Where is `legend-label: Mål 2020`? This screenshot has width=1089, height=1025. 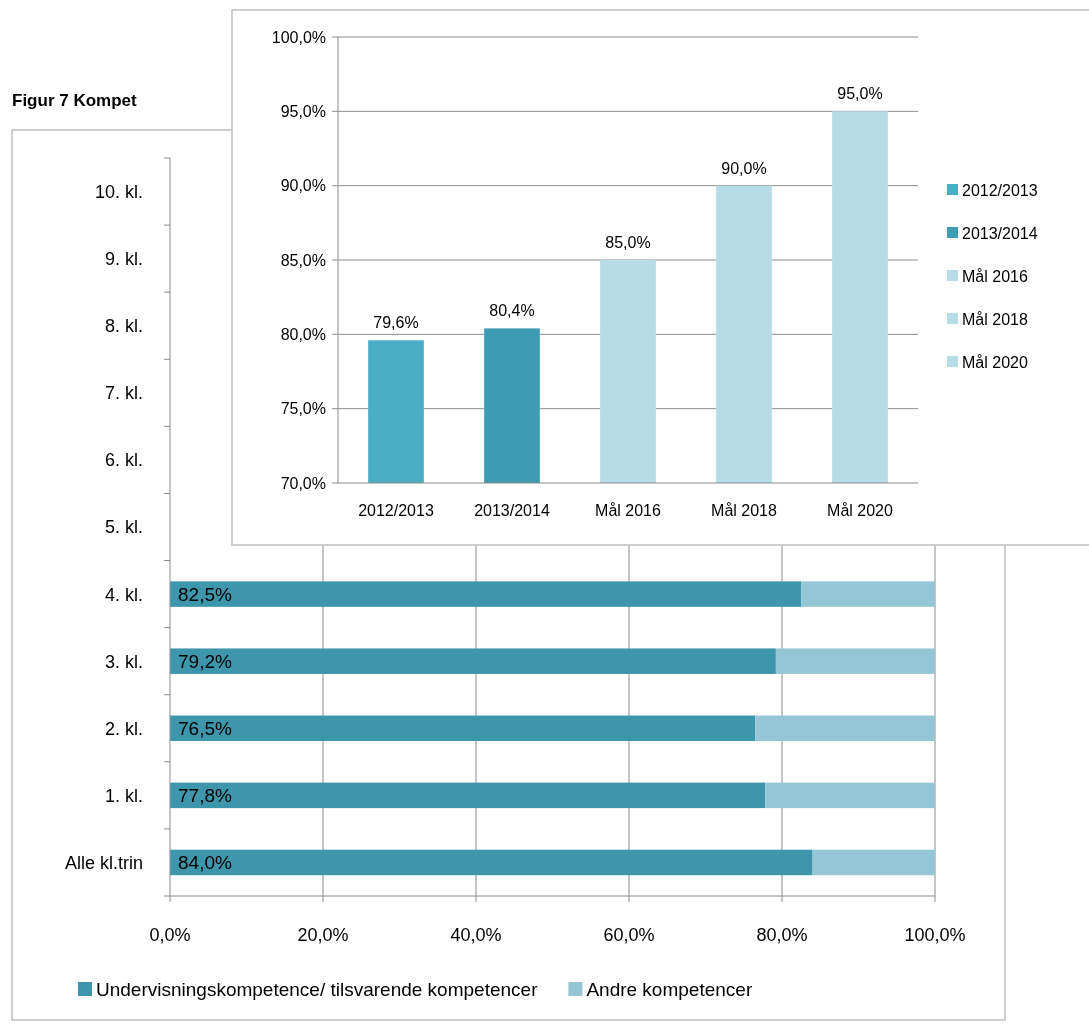
legend-label: Mål 2020 is located at coordinates (995, 362).